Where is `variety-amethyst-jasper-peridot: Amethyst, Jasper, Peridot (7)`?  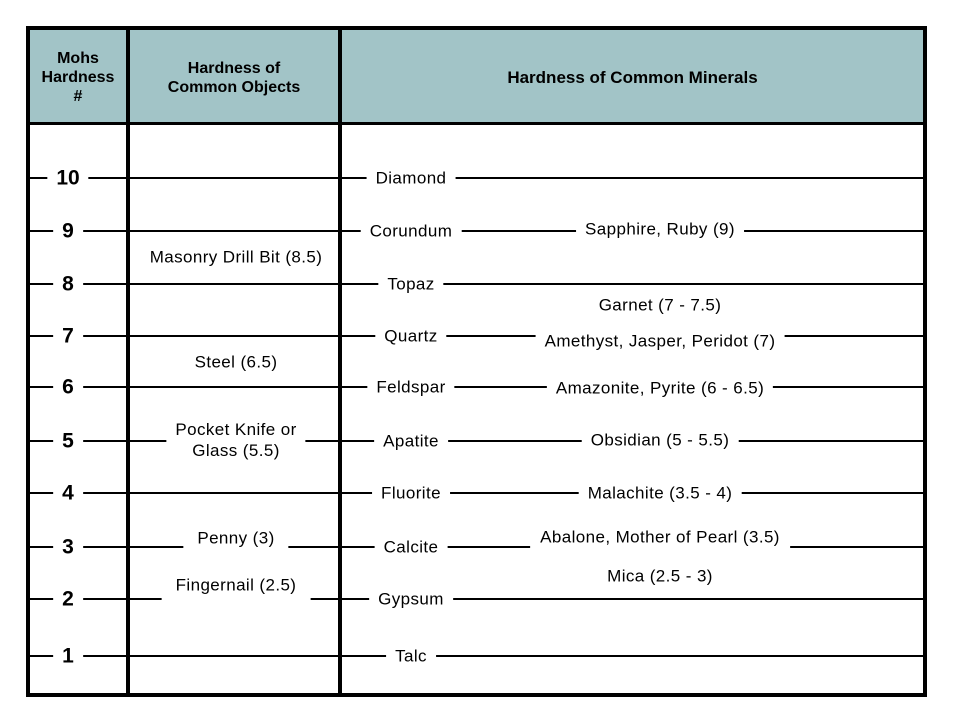
variety-amethyst-jasper-peridot: Amethyst, Jasper, Peridot (7) is located at coordinates (660, 341).